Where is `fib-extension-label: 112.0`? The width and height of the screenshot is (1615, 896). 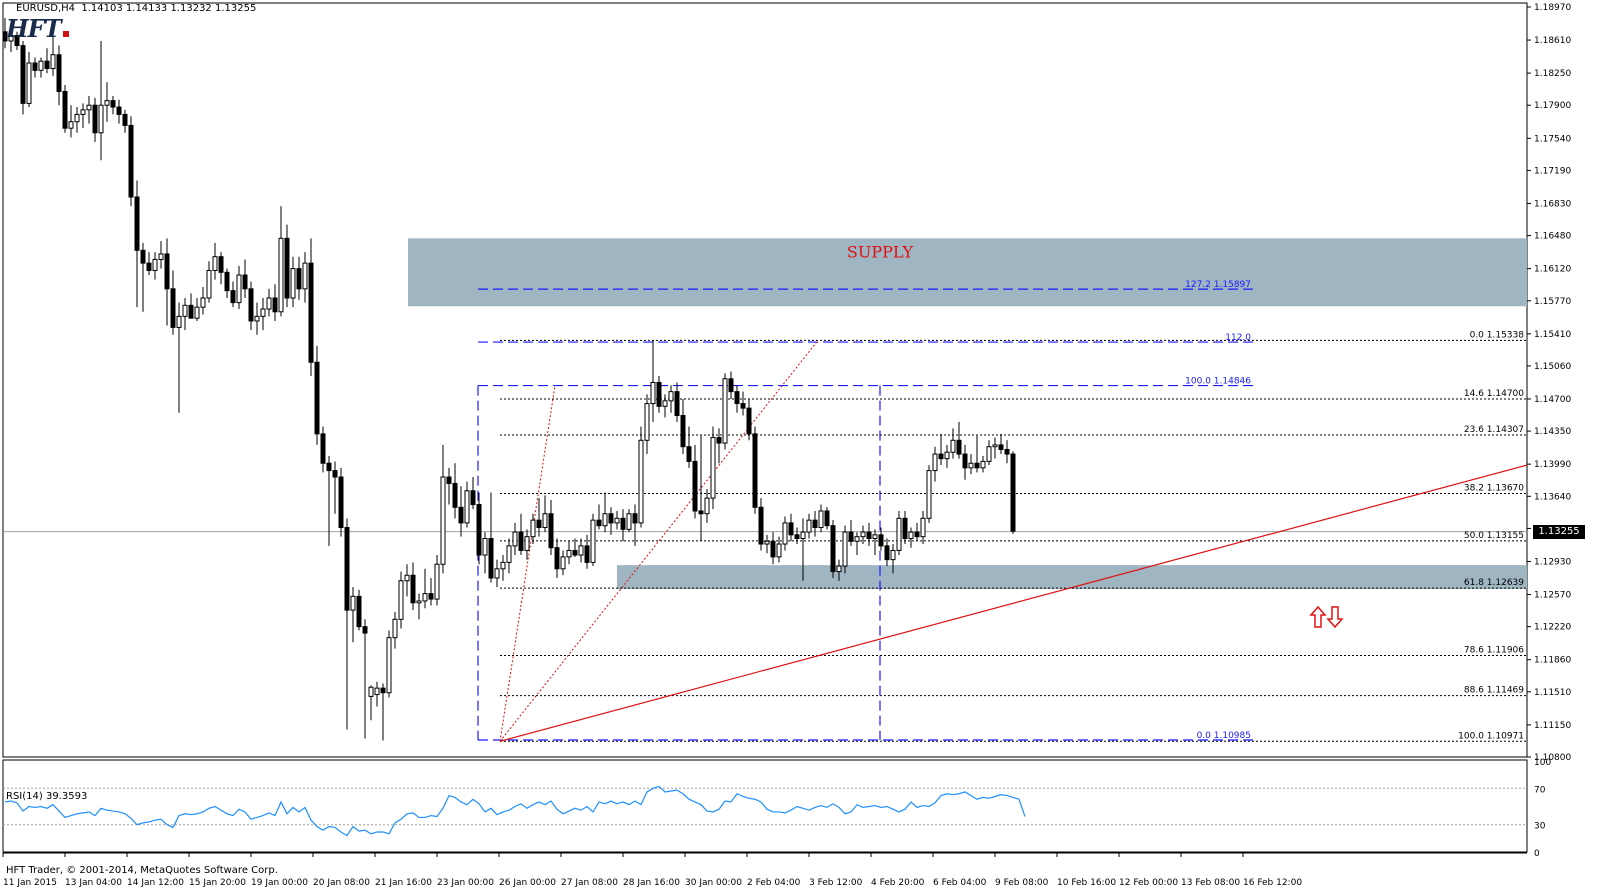 fib-extension-label: 112.0 is located at coordinates (1238, 338).